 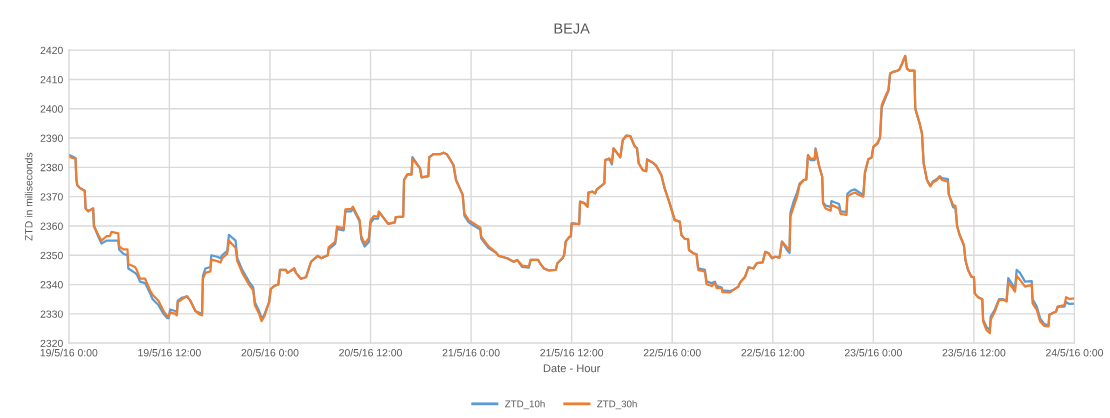 What do you see at coordinates (572, 28) in the screenshot?
I see `chart-title: BEJA` at bounding box center [572, 28].